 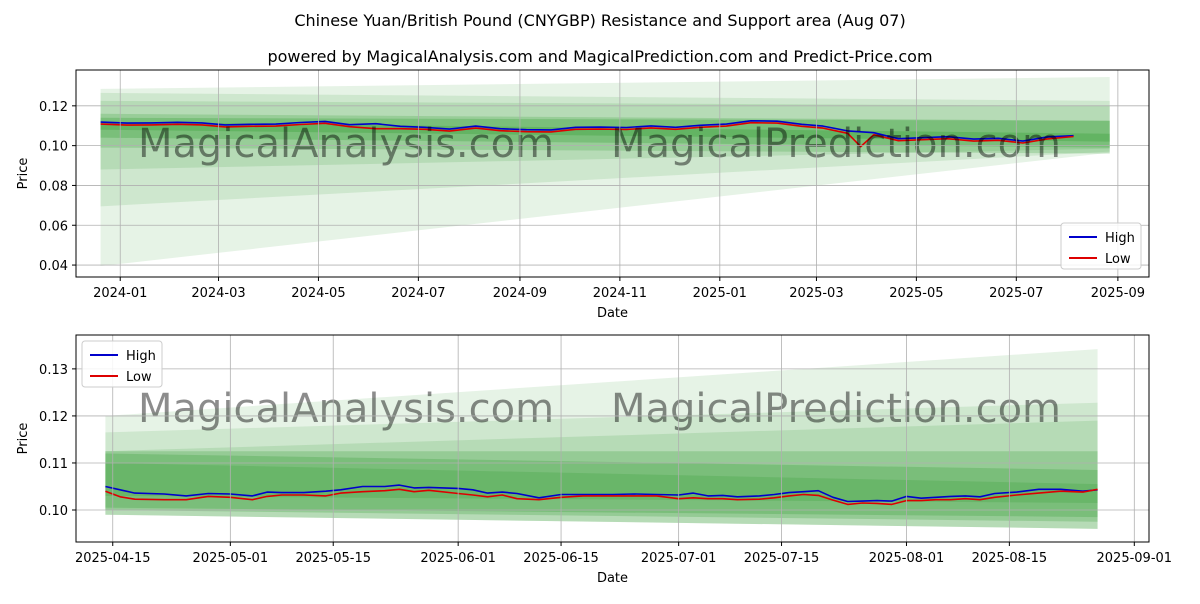 What do you see at coordinates (231, 558) in the screenshot?
I see `x-tick-label: 2025-05-01` at bounding box center [231, 558].